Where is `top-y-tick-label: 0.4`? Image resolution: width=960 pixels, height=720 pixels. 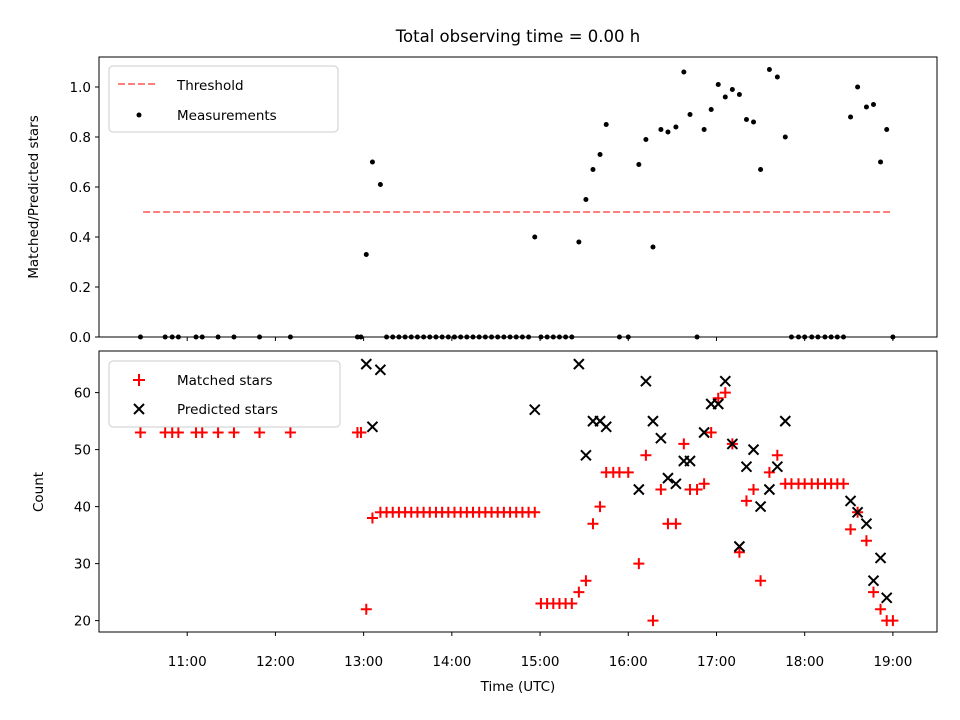 top-y-tick-label: 0.4 is located at coordinates (80, 238).